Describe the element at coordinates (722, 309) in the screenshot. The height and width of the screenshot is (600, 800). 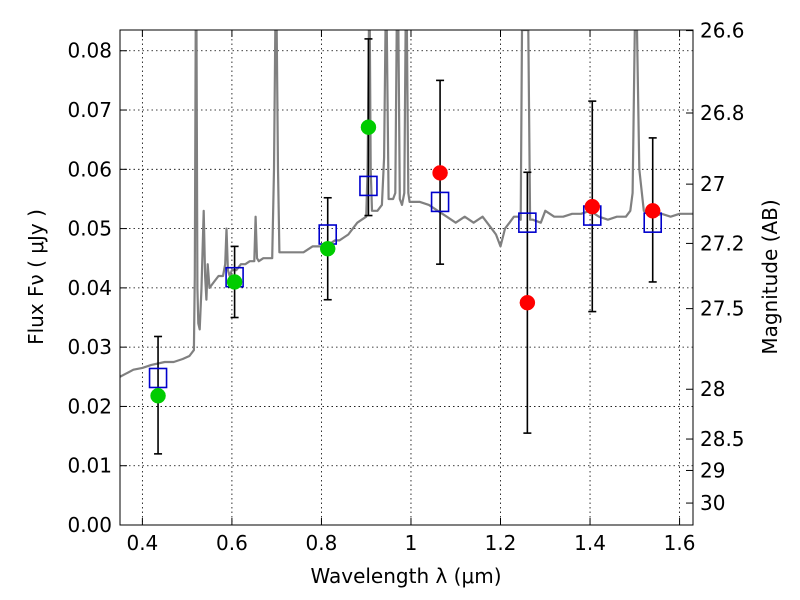
I see `right-magnitude-label: 27.5` at that location.